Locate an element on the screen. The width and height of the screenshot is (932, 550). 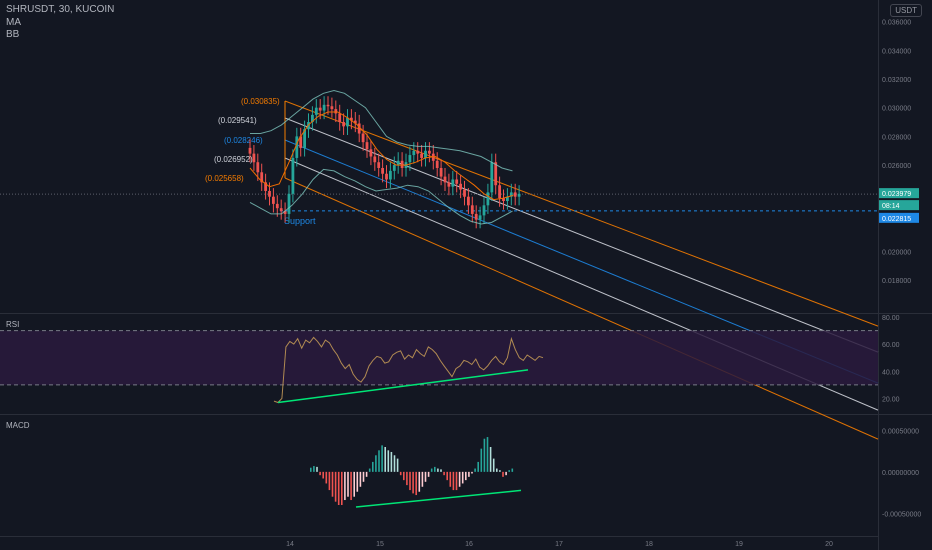
rsi-tick-label: 20.00 is located at coordinates (891, 399).